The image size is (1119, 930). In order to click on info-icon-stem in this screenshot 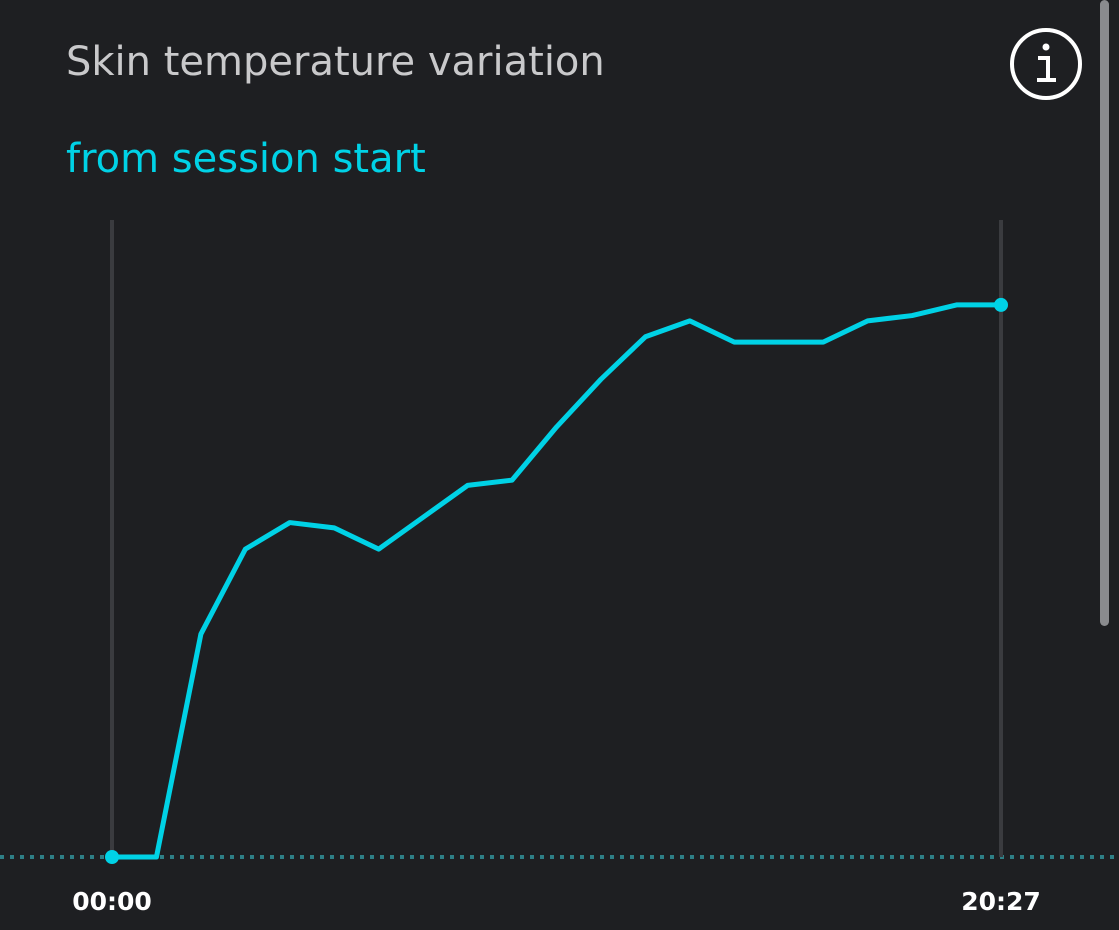, I will do `click(1046, 69)`.